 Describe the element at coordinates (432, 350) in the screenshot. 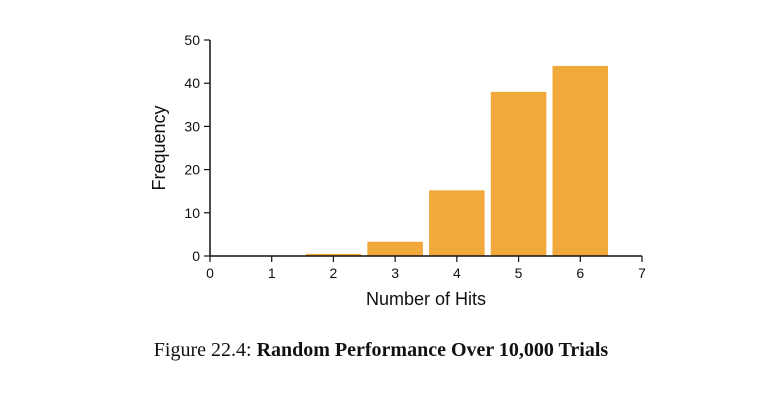

I see `caption-title: Random Performance Over 10,000 Trials` at that location.